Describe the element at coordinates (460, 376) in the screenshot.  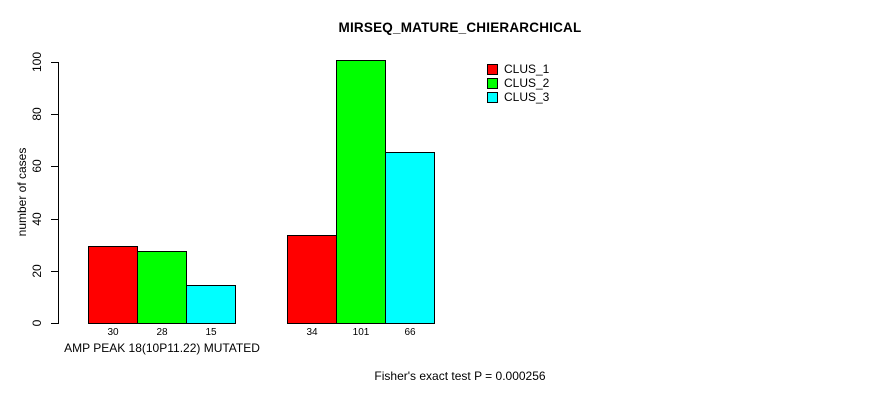
I see `fisher-test-note: Fisher's exact test P = 0.000256` at that location.